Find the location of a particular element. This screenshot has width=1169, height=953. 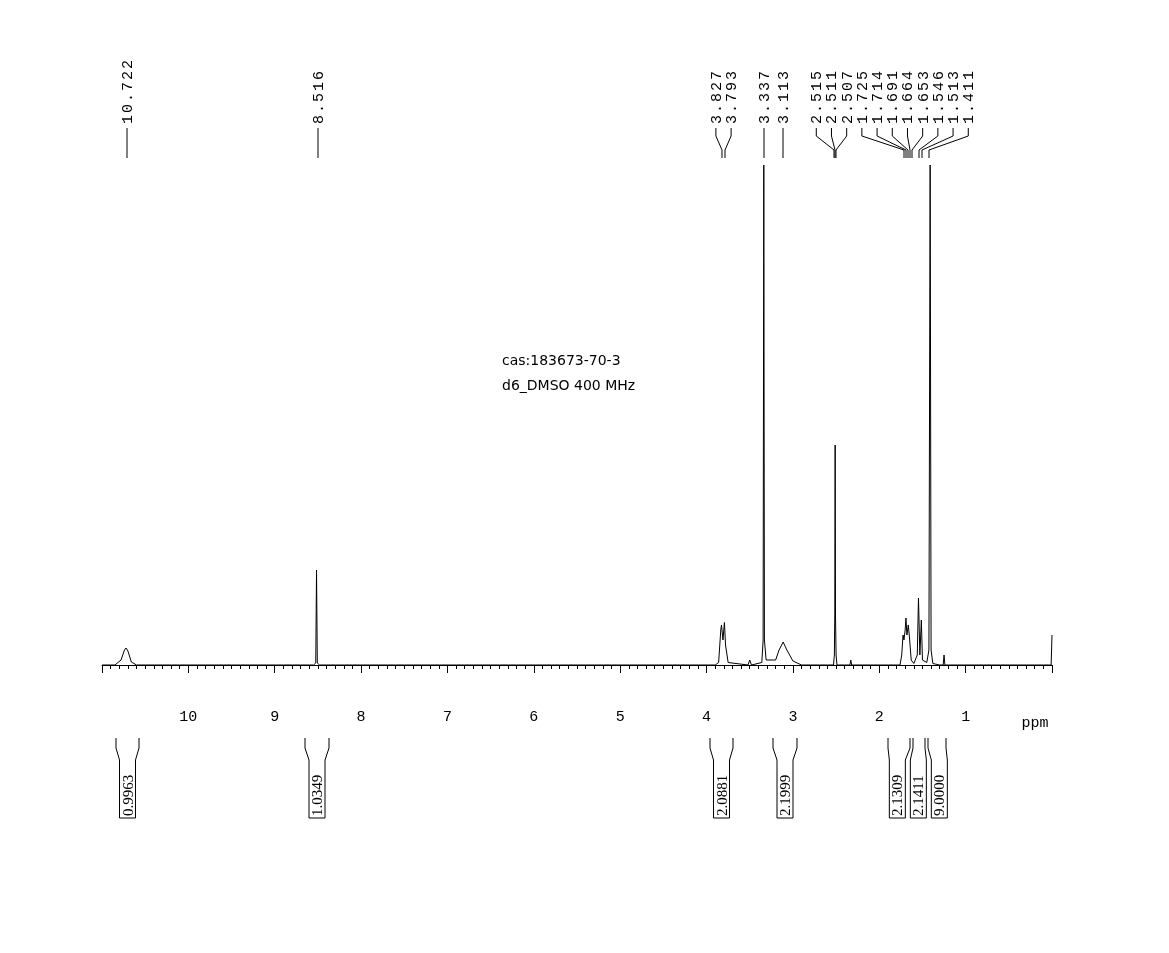

text: 2.1309 is located at coordinates (897, 795).